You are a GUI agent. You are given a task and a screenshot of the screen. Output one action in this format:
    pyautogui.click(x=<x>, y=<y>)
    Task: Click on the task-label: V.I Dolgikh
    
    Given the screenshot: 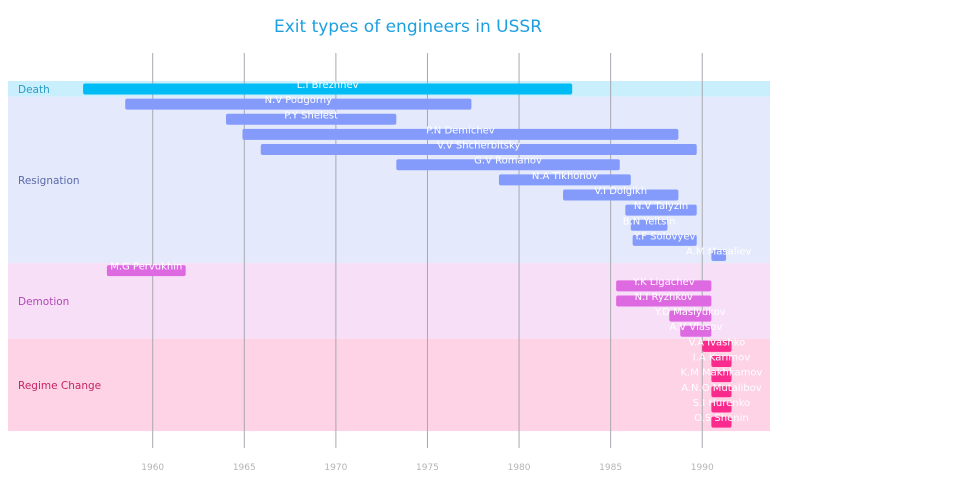 What is the action you would take?
    pyautogui.click(x=620, y=191)
    